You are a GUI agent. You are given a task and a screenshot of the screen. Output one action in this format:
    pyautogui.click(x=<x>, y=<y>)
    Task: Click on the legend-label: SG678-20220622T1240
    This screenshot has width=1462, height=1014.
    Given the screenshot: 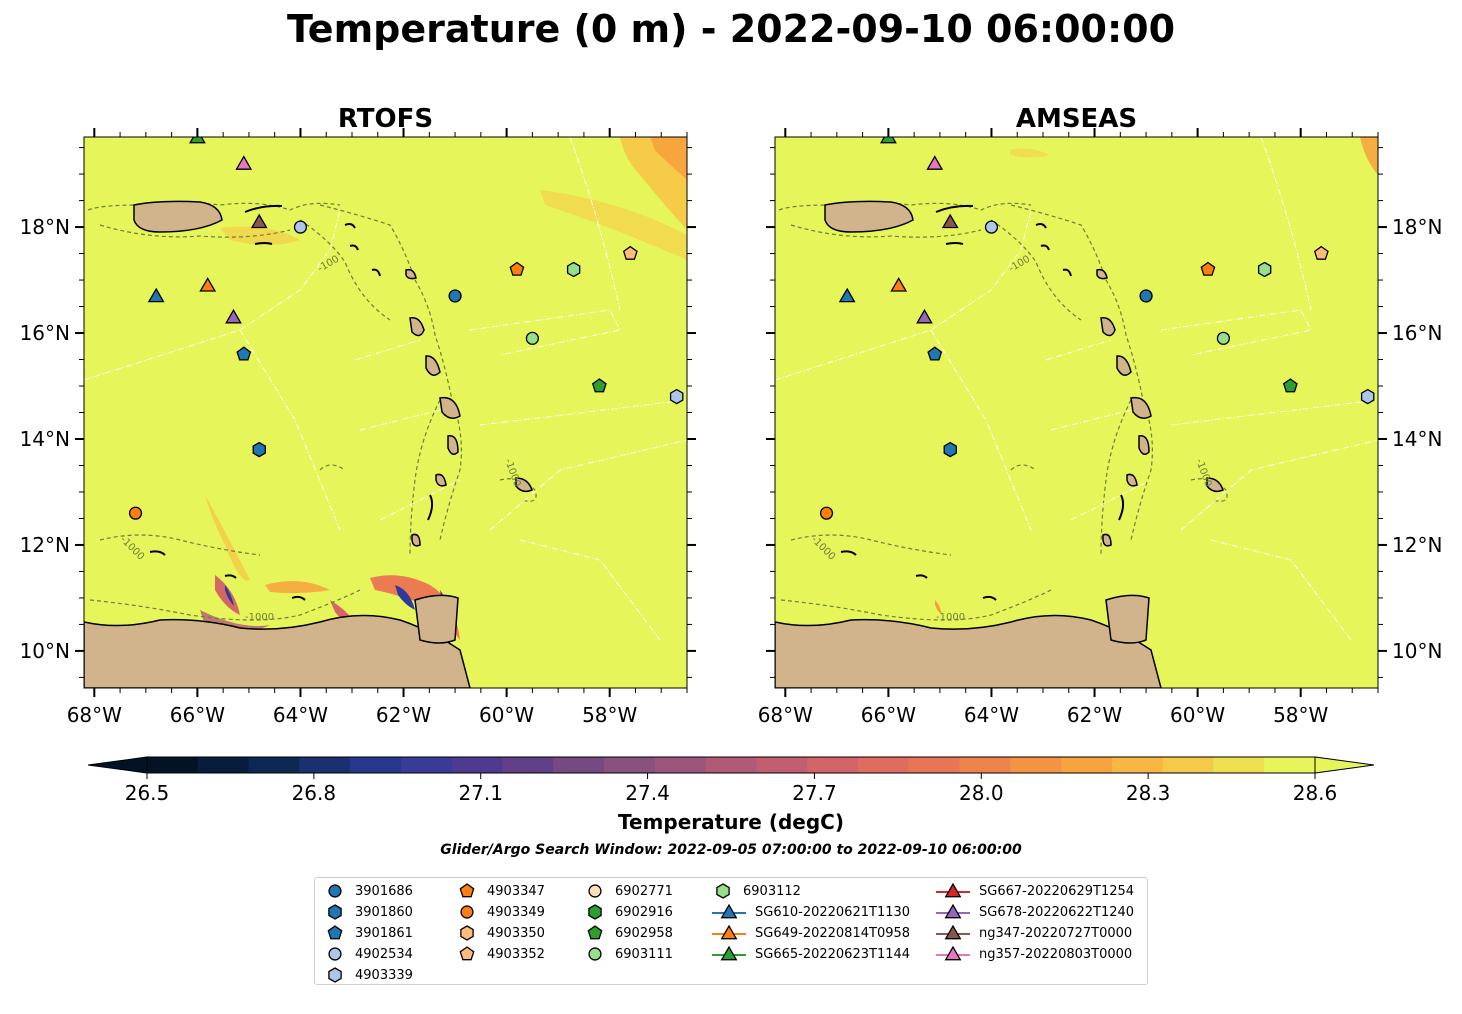 What is the action you would take?
    pyautogui.click(x=1057, y=912)
    